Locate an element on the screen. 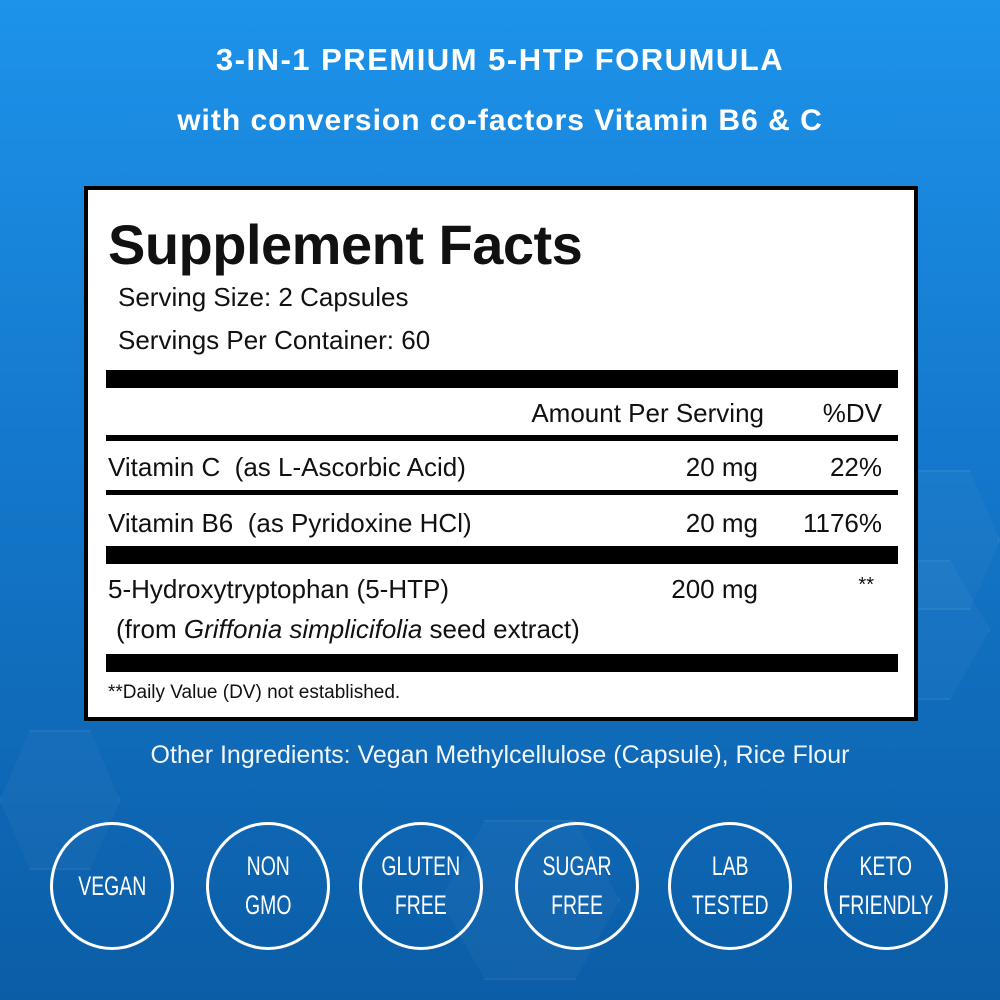 The width and height of the screenshot is (1000, 1000). badge-text: GMO is located at coordinates (268, 905).